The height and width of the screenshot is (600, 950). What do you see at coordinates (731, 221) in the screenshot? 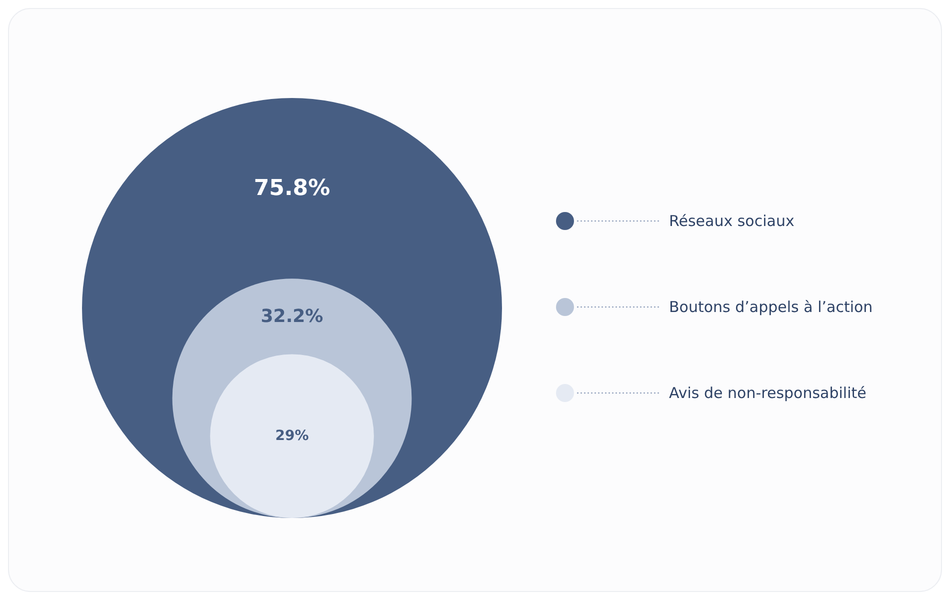
I see `category-label: Réseaux sociaux` at bounding box center [731, 221].